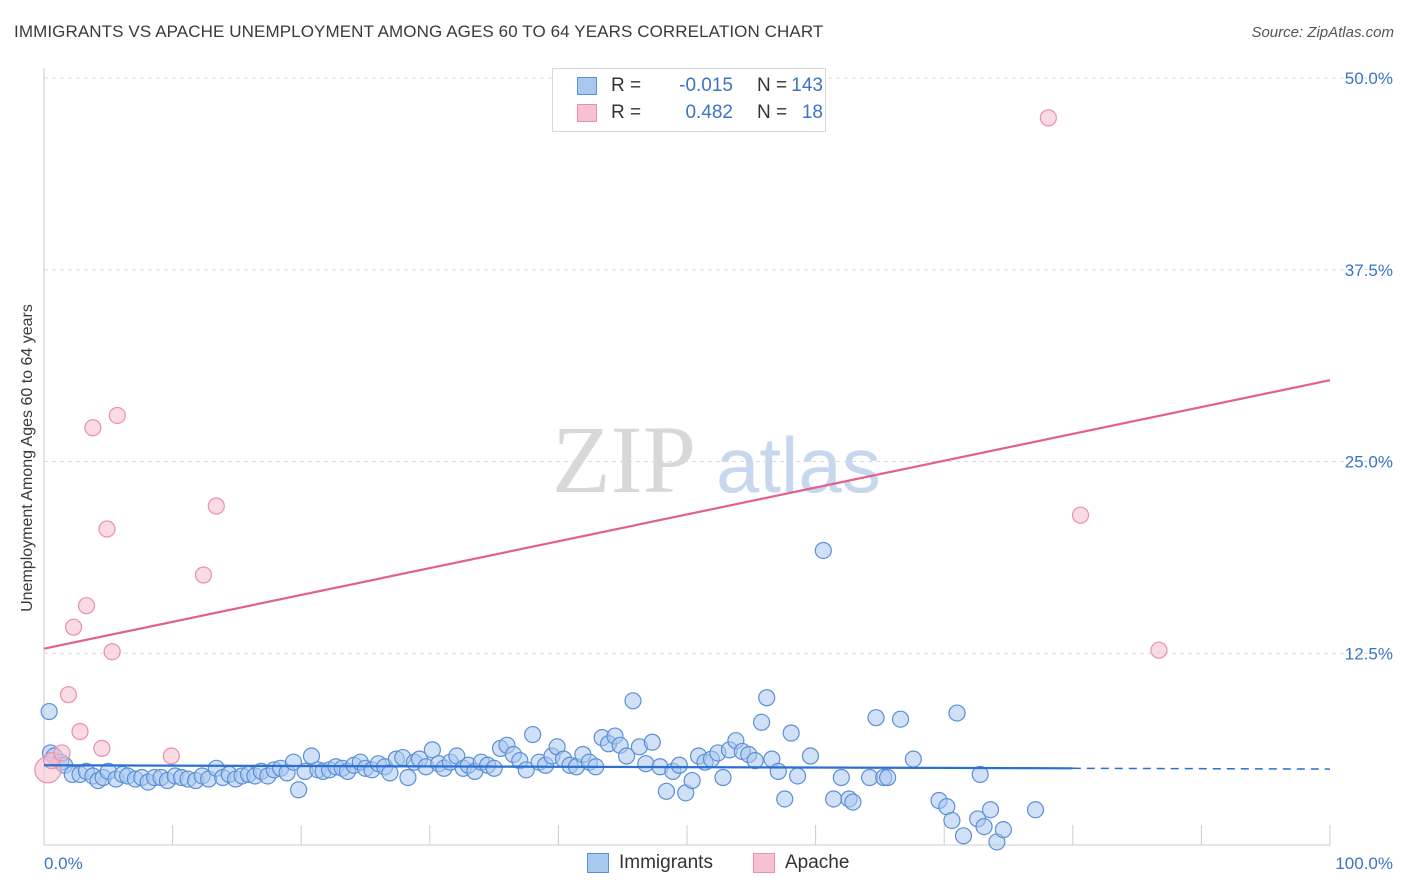 The image size is (1406, 892). I want to click on watermark-atlas: atlas, so click(798, 465).